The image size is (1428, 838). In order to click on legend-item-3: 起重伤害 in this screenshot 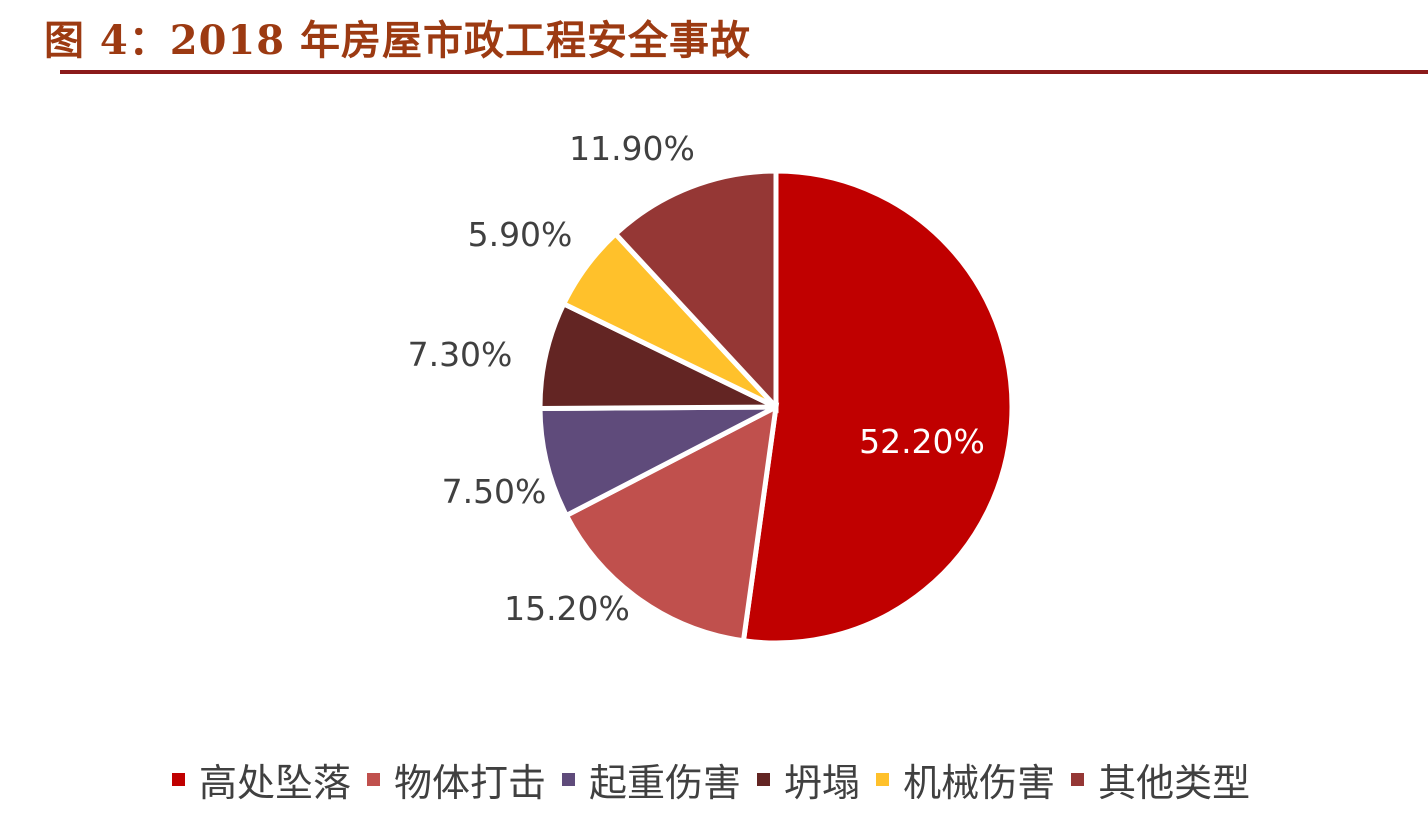, I will do `click(651, 779)`.